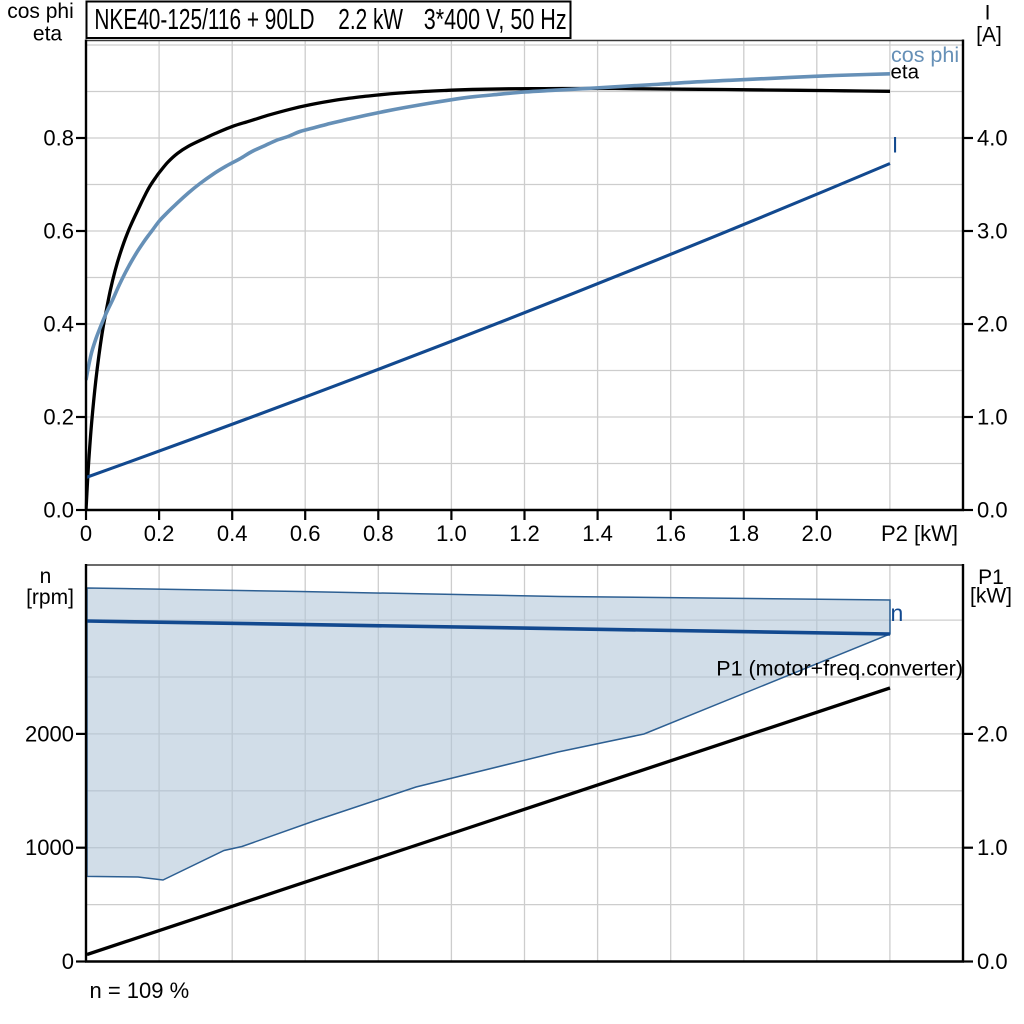  What do you see at coordinates (839, 669) in the screenshot?
I see `svg-text: P1 (motor+freq.converter)` at bounding box center [839, 669].